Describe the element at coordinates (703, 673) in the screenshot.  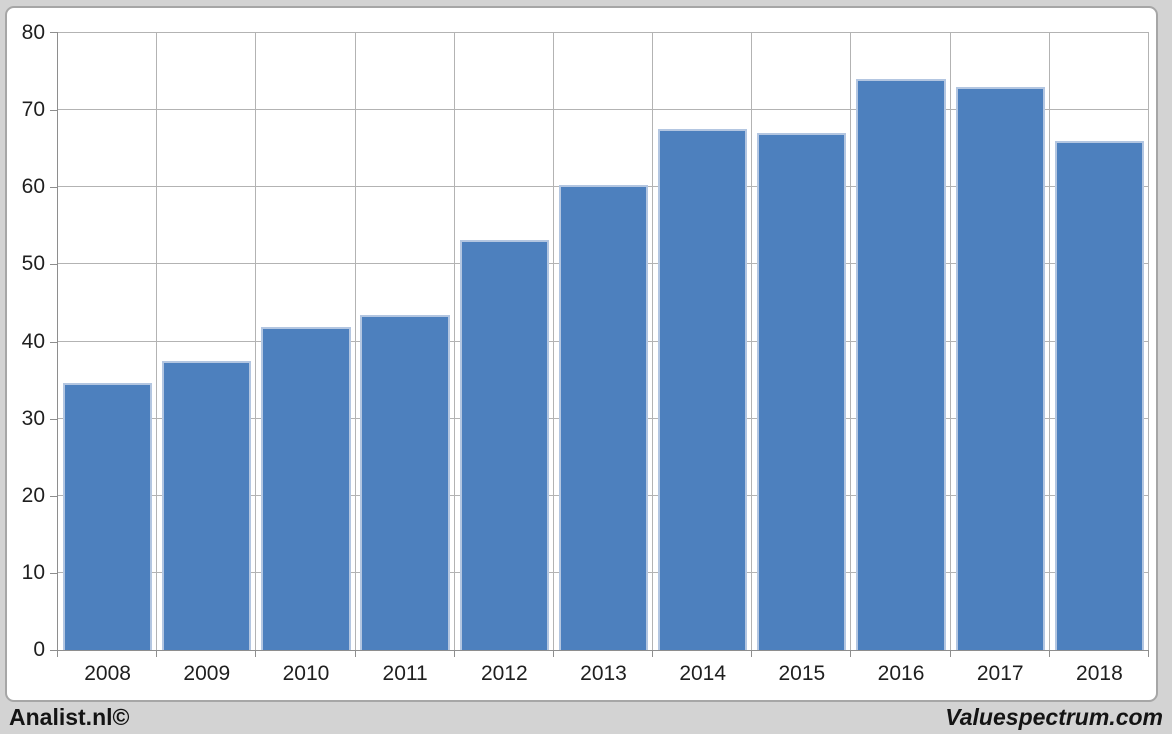
I see `x-tick-label-2014: 2014` at that location.